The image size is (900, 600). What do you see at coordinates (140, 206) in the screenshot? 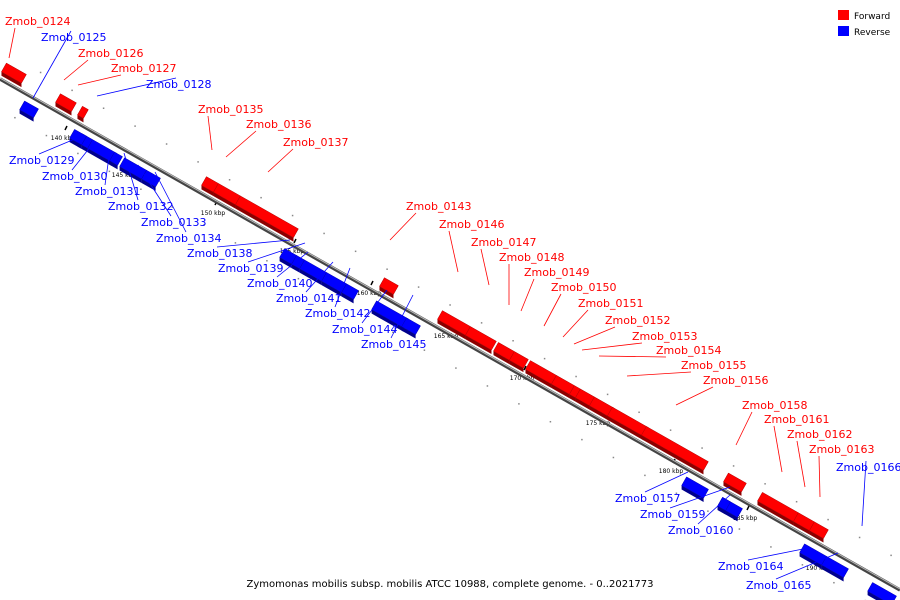
I see `gene-label: Zmob_0132` at bounding box center [140, 206].